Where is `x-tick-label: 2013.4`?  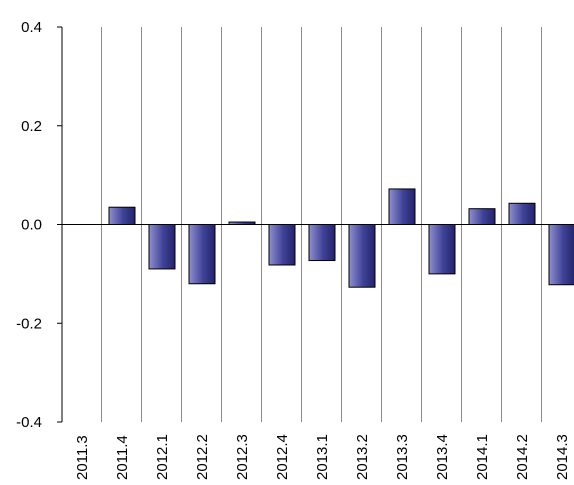 x-tick-label: 2013.4 is located at coordinates (442, 457).